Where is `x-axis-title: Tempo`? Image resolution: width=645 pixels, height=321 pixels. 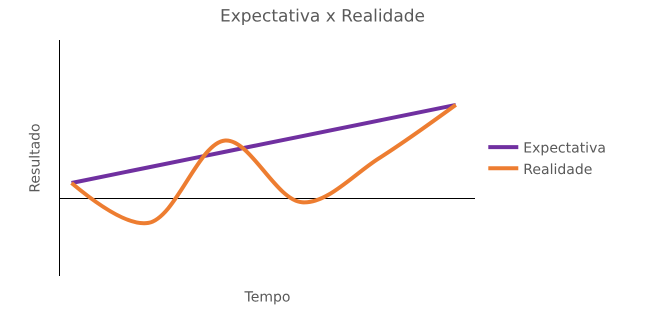 x-axis-title: Tempo is located at coordinates (267, 297).